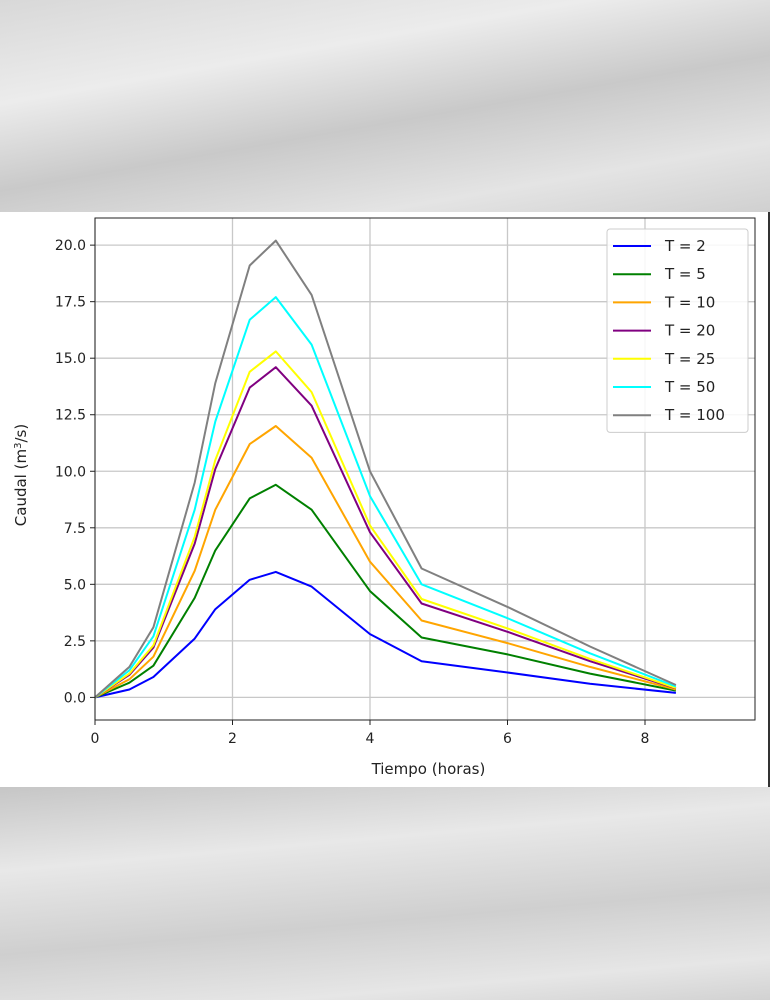 Image resolution: width=770 pixels, height=1000 pixels. What do you see at coordinates (70, 472) in the screenshot?
I see `y-tick-label: 10.0` at bounding box center [70, 472].